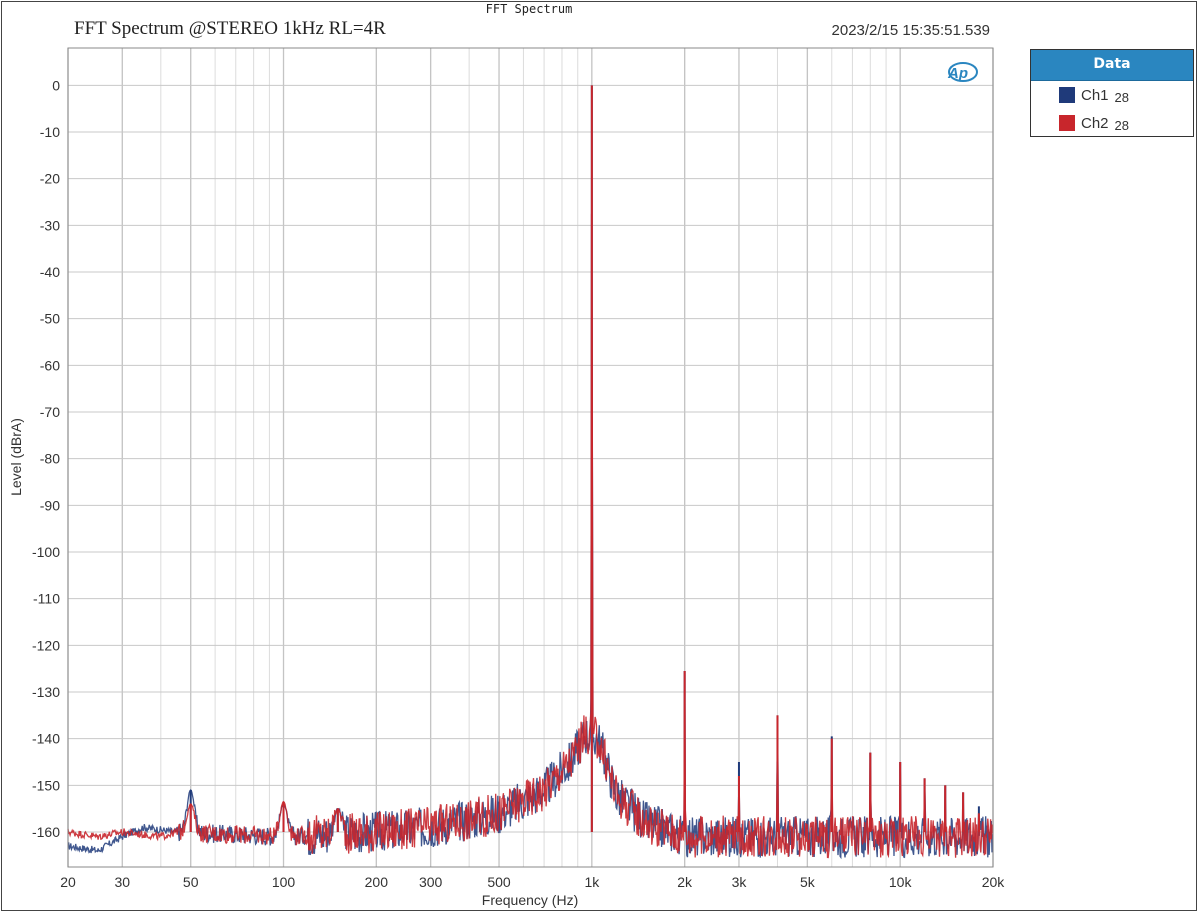 The height and width of the screenshot is (914, 1200). Describe the element at coordinates (46, 599) in the screenshot. I see `y-tick-label: -110` at that location.